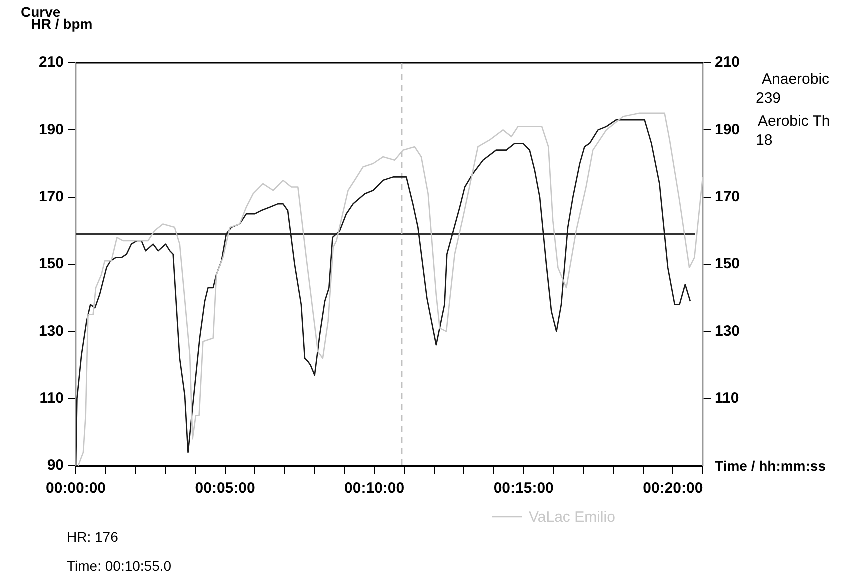 The image size is (849, 574). What do you see at coordinates (769, 98) in the screenshot?
I see `text: 239` at bounding box center [769, 98].